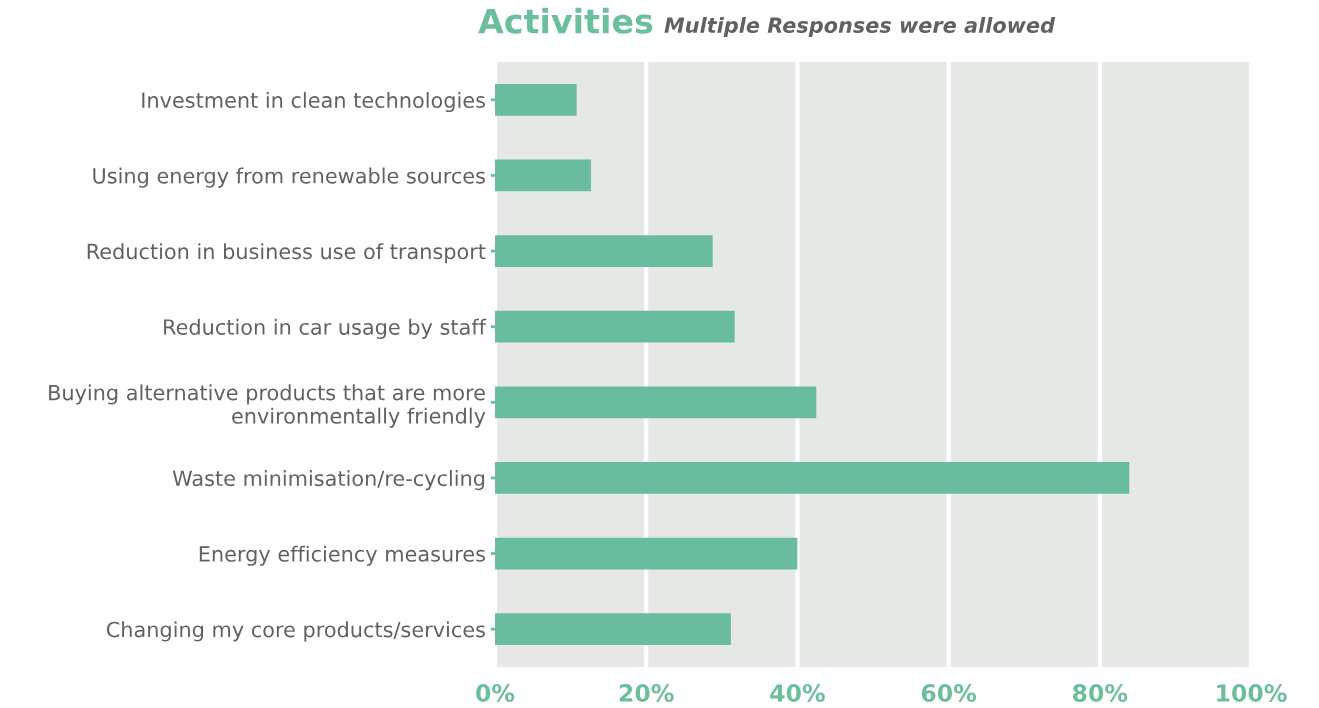 The height and width of the screenshot is (708, 1319). Describe the element at coordinates (289, 177) in the screenshot. I see `y-tick-label: Using energy from renewable sources` at that location.